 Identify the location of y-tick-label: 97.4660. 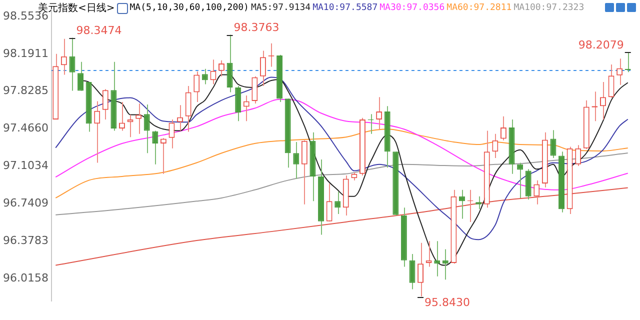
(25, 128).